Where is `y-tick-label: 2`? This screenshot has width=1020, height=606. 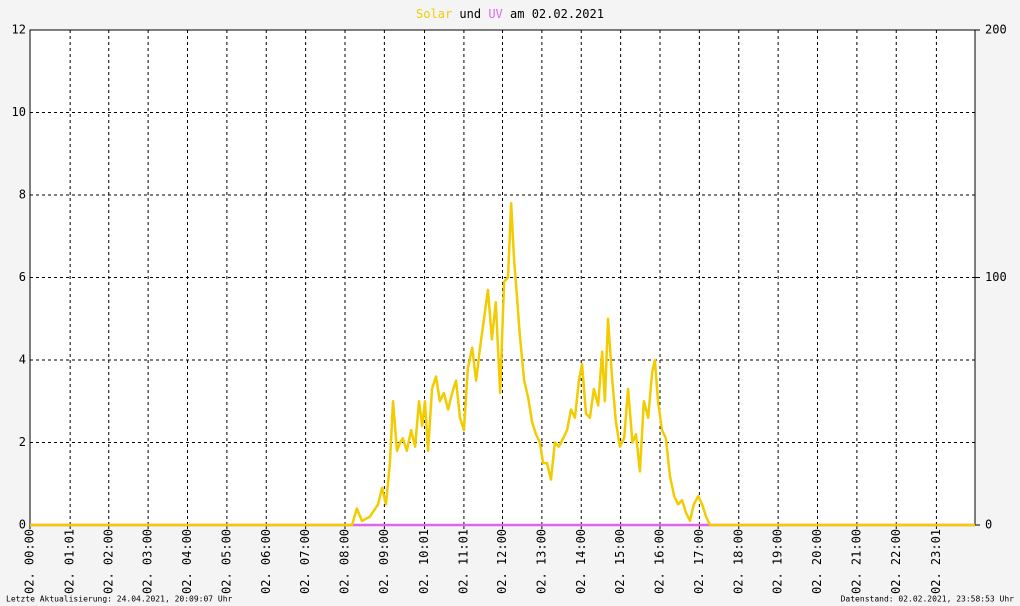
y-tick-label: 2 is located at coordinates (22, 442).